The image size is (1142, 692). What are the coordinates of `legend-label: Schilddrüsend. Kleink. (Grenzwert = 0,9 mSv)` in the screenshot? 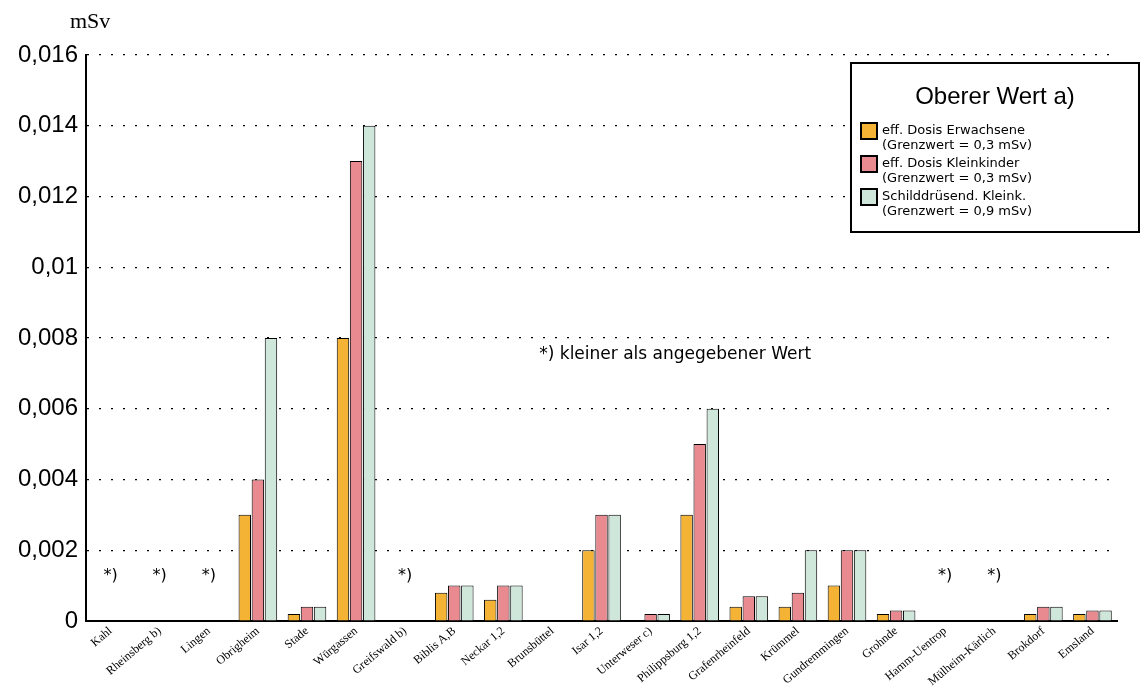 It's located at (957, 203).